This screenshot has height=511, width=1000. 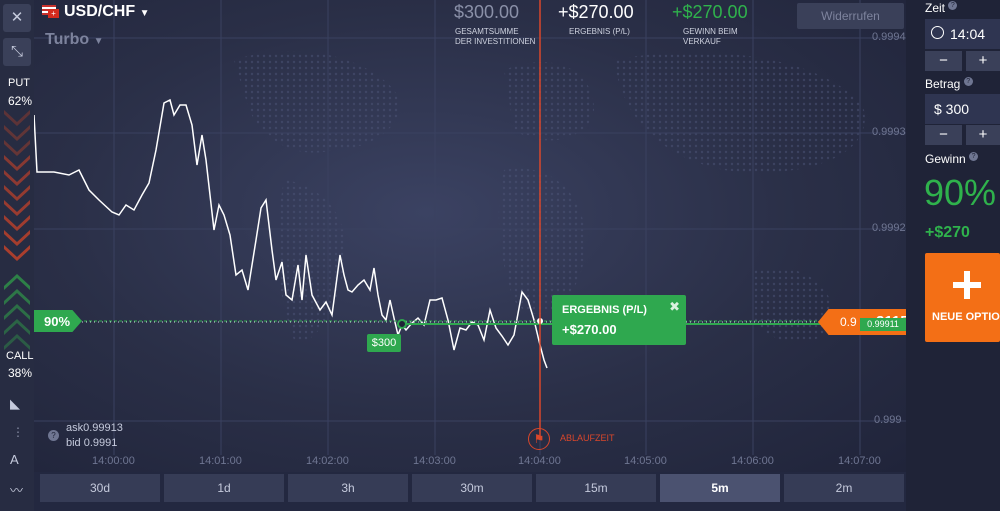 I want to click on put-percent: 62%, so click(x=20, y=101).